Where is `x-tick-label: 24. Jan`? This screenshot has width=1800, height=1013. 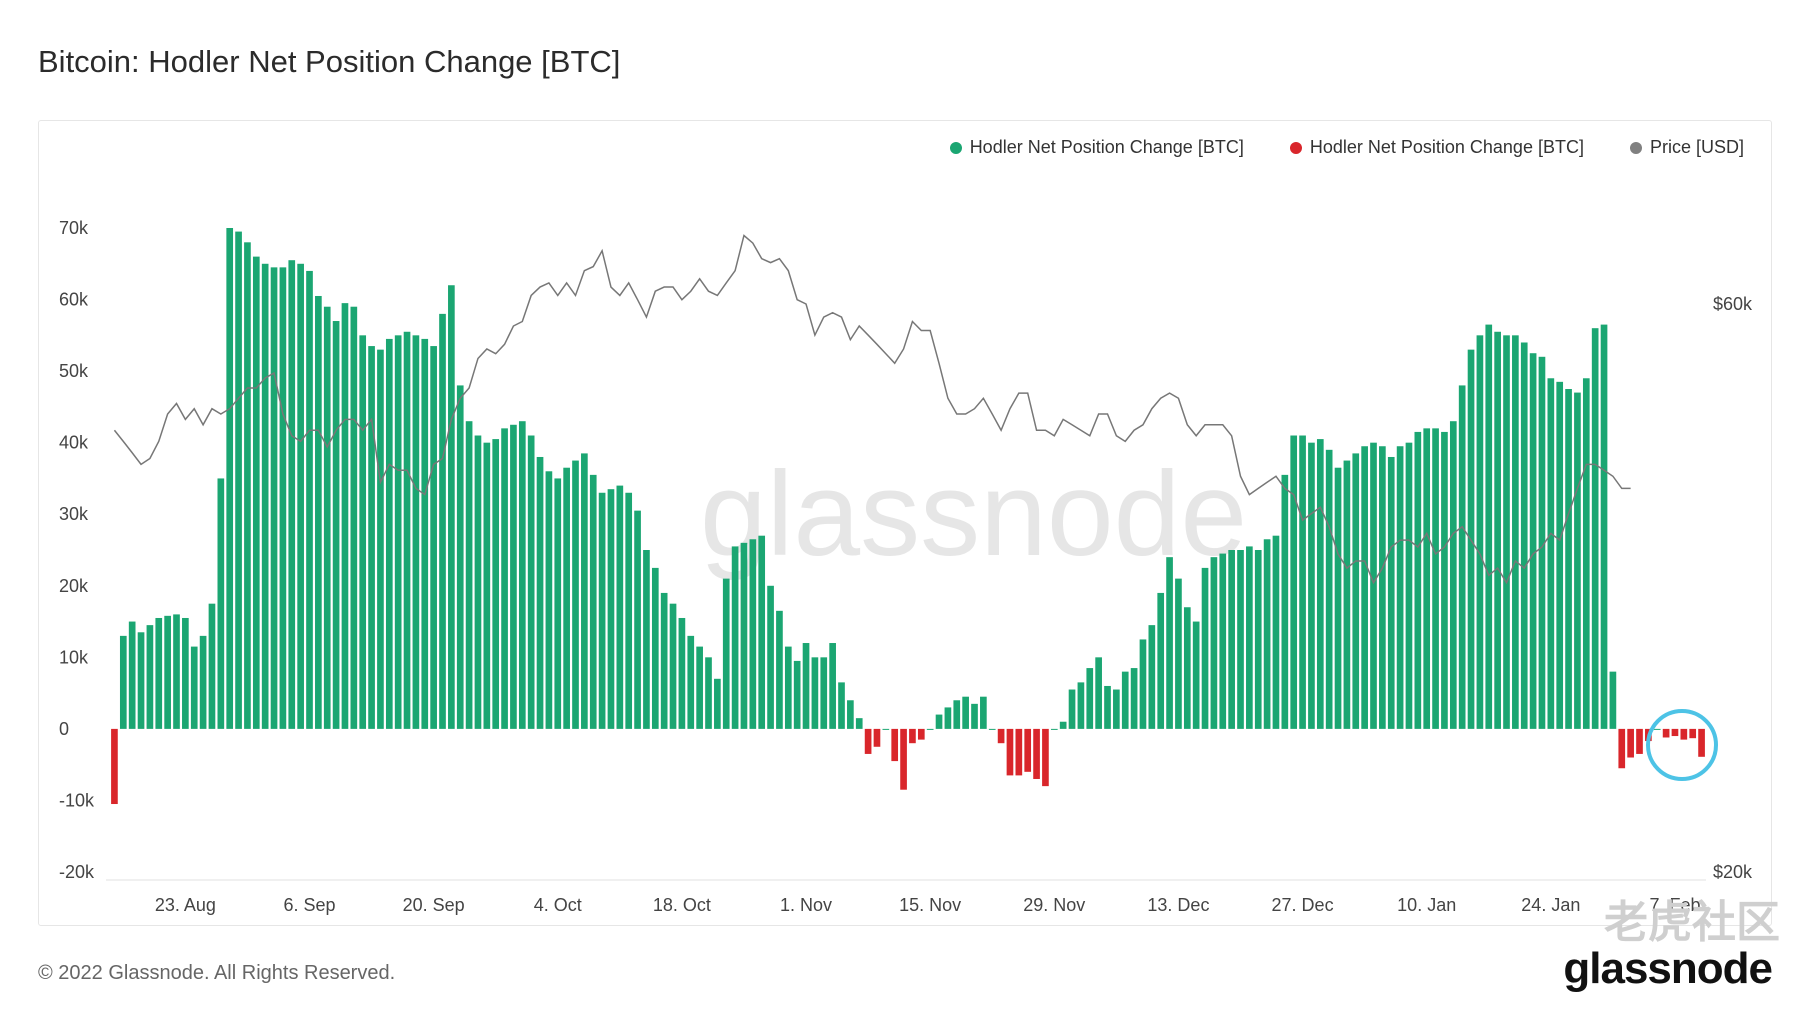
x-tick-label: 24. Jan is located at coordinates (1550, 905).